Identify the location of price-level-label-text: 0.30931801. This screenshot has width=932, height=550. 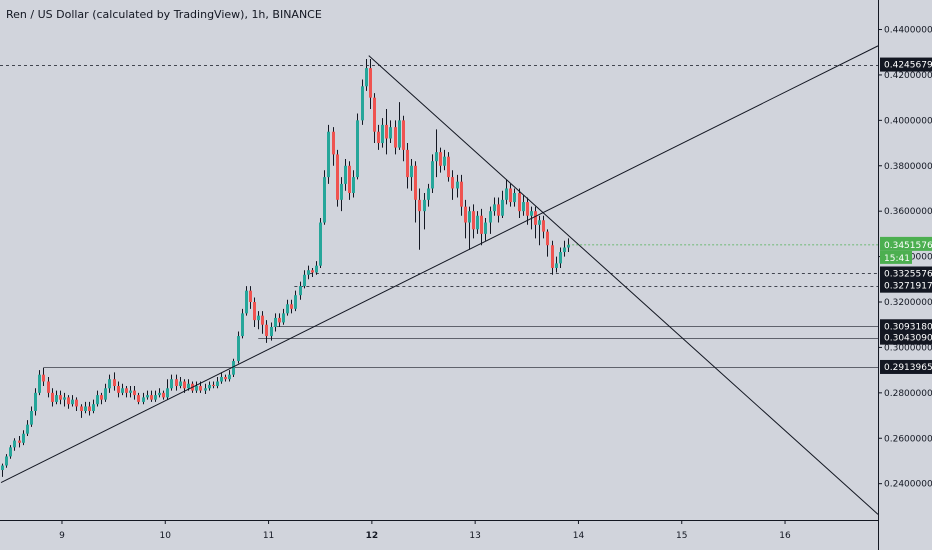
(908, 327).